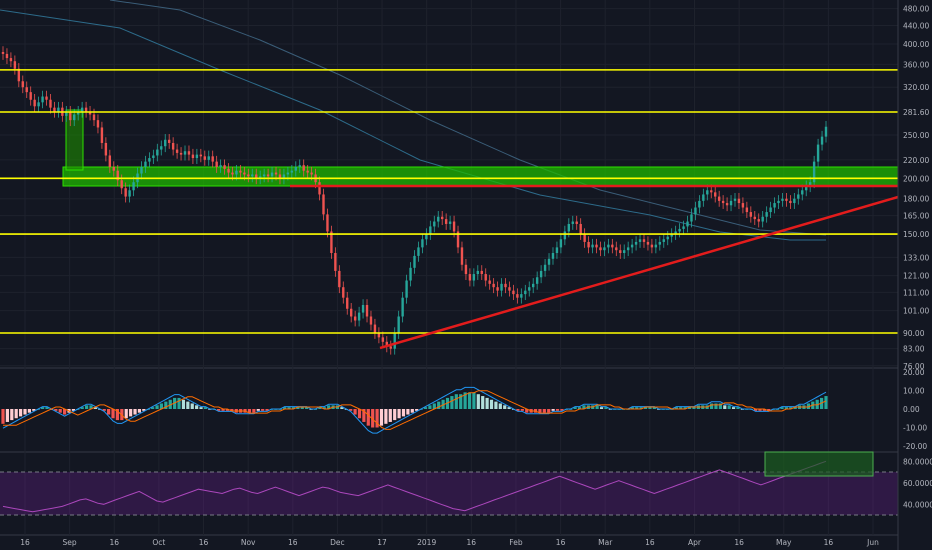 This screenshot has height=550, width=932. What do you see at coordinates (916, 276) in the screenshot?
I see `price-tick-label: 121.00` at bounding box center [916, 276].